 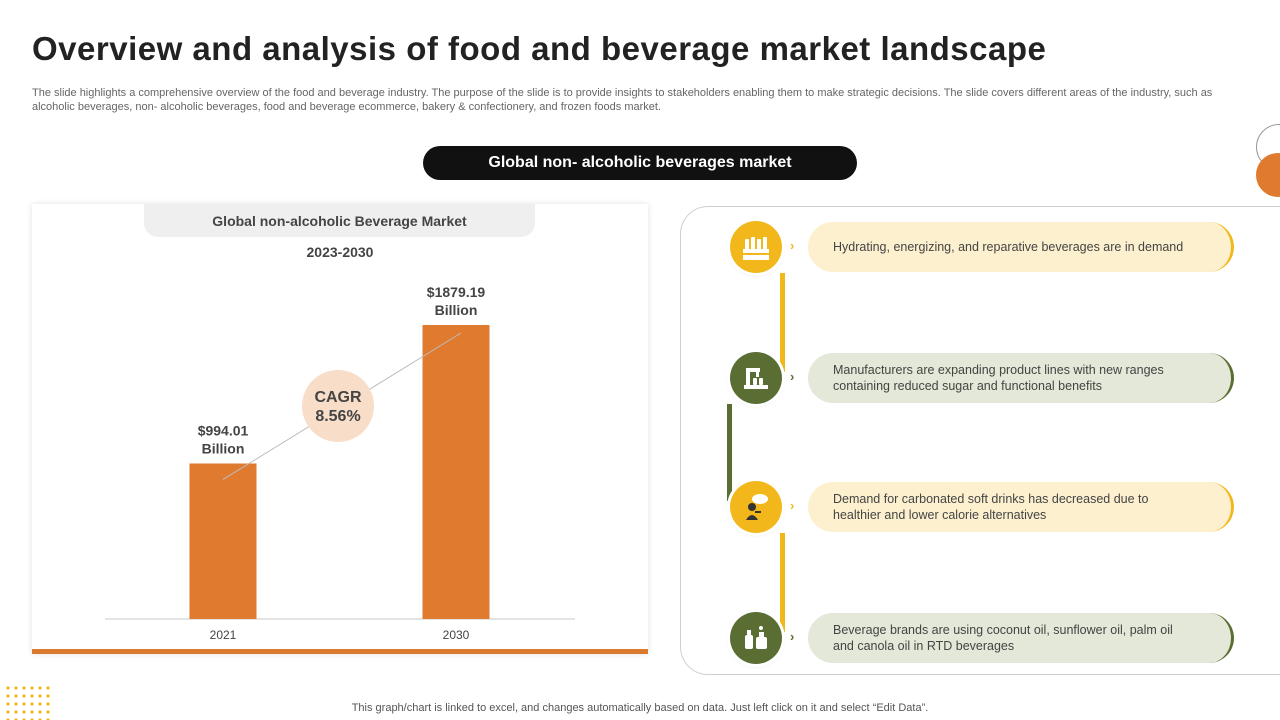 What do you see at coordinates (29, 702) in the screenshot?
I see `decorative-dots` at bounding box center [29, 702].